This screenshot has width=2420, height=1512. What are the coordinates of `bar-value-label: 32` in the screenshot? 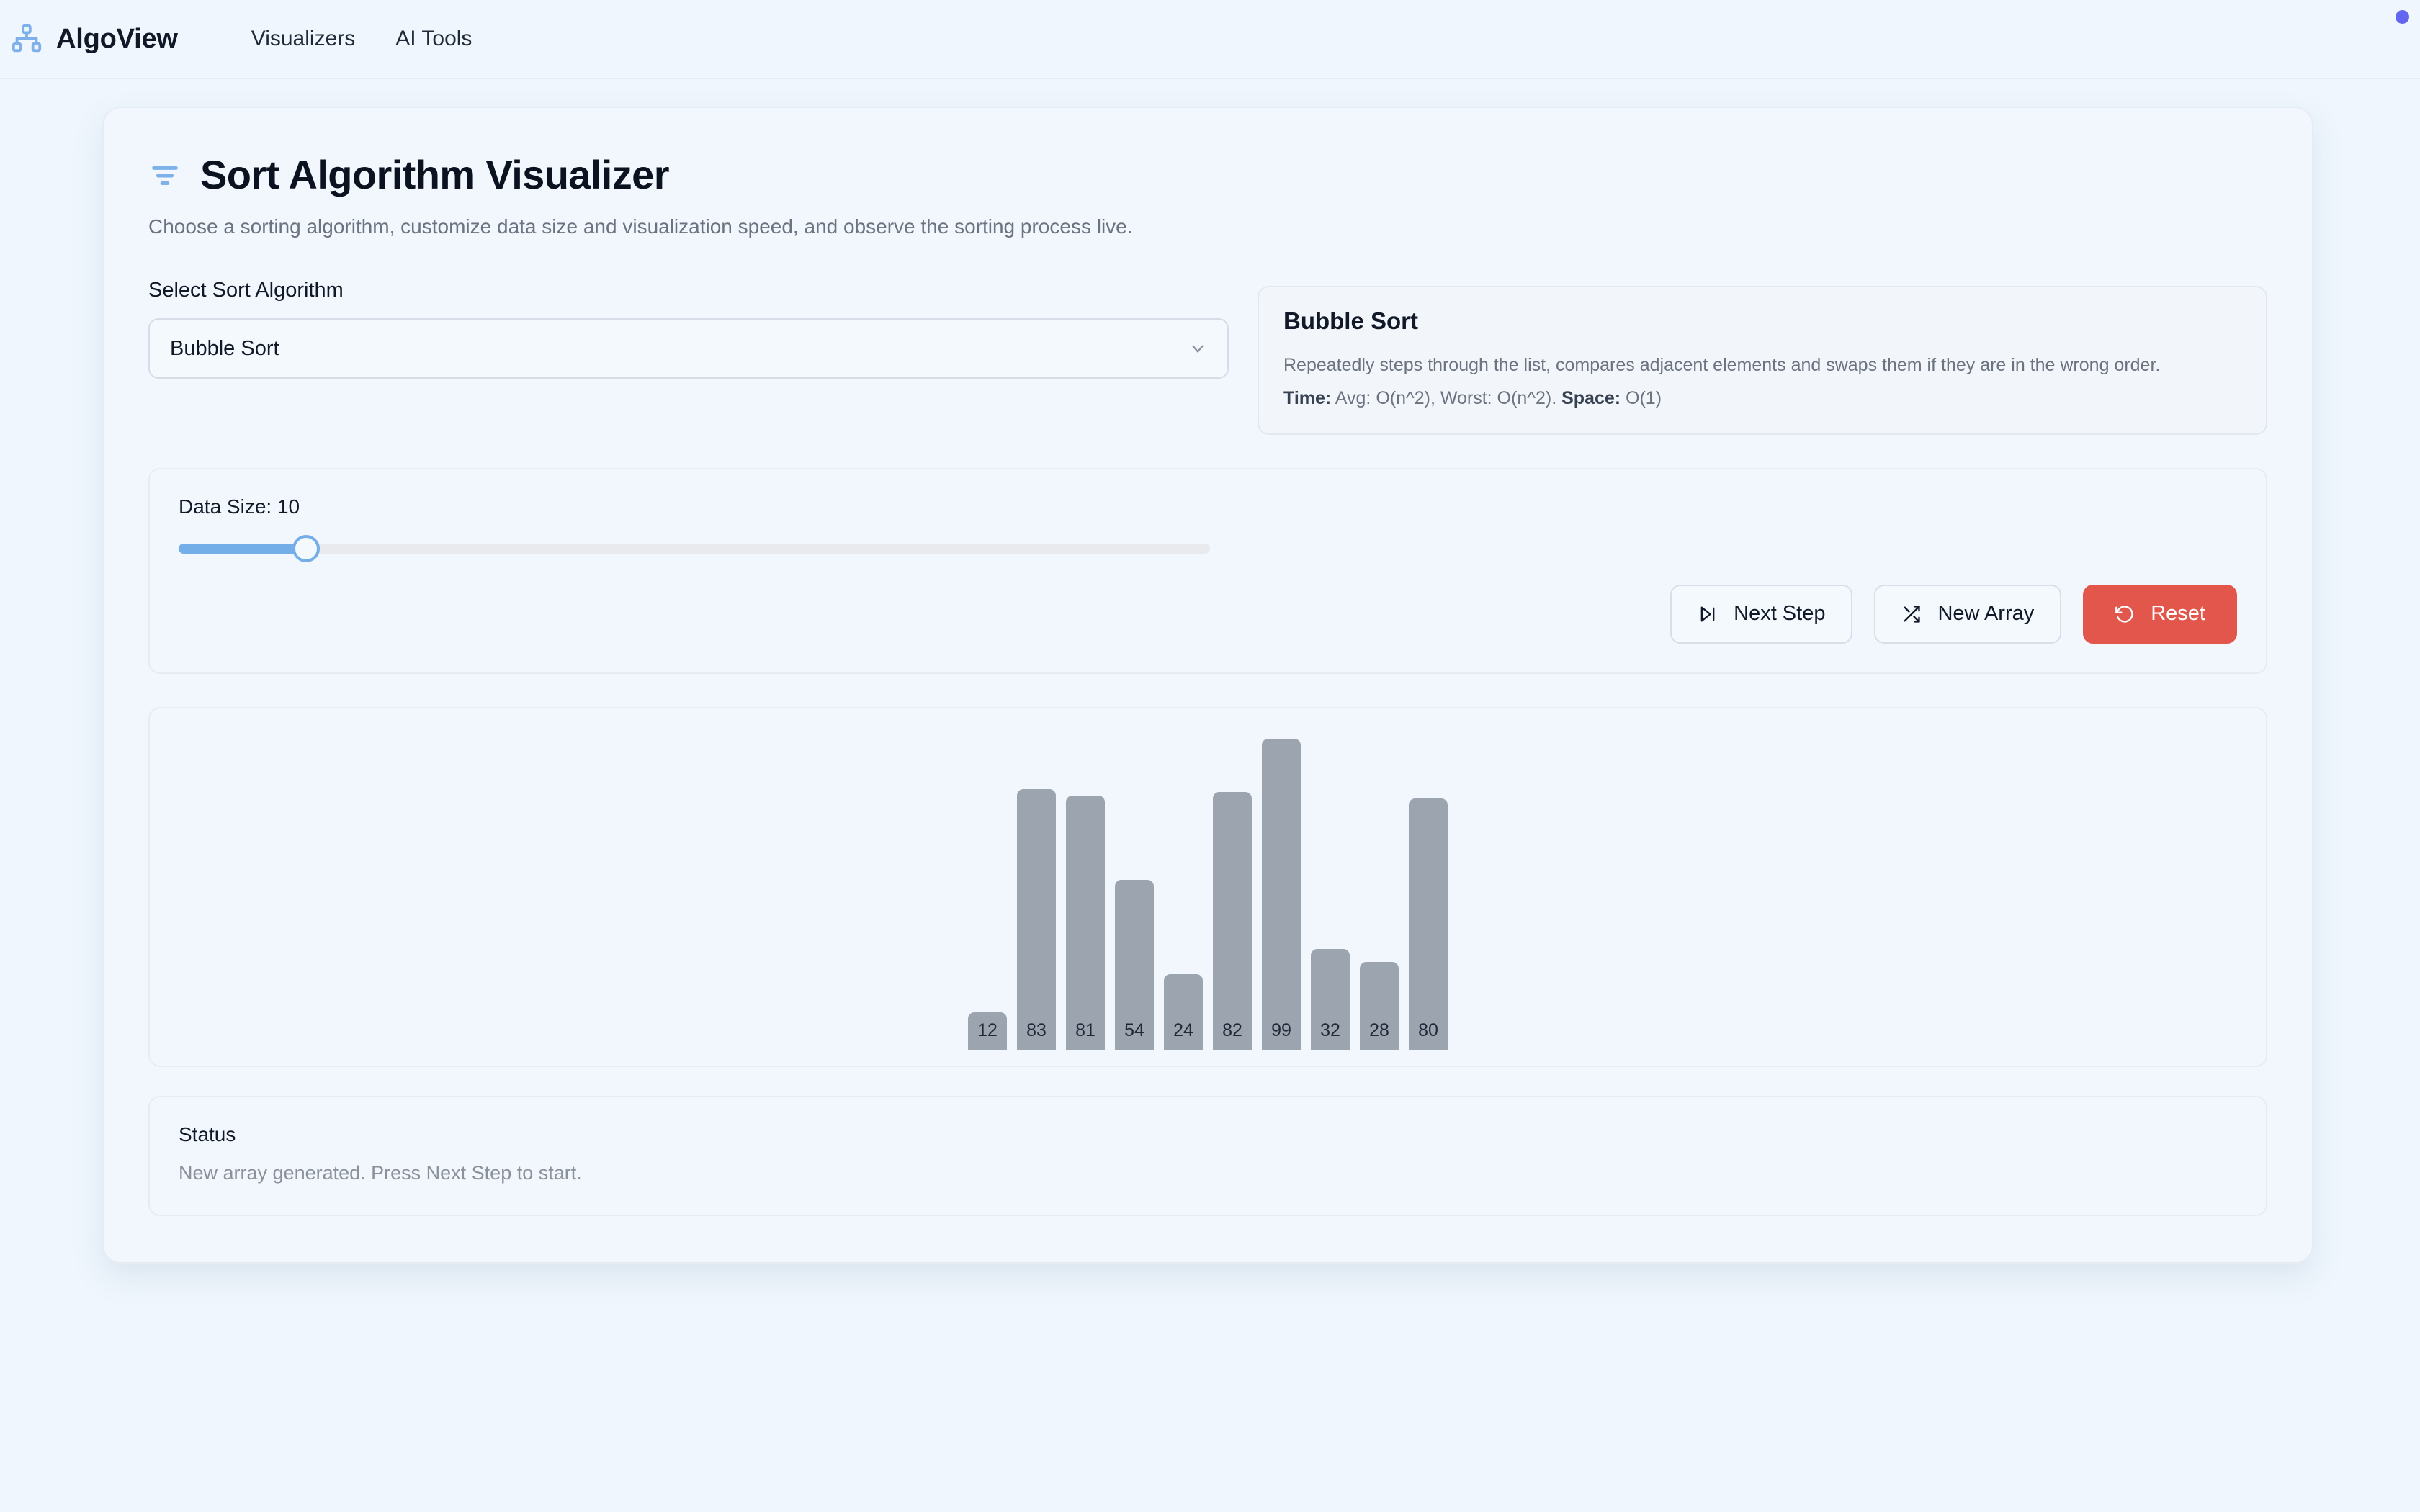 It's located at (1330, 1030).